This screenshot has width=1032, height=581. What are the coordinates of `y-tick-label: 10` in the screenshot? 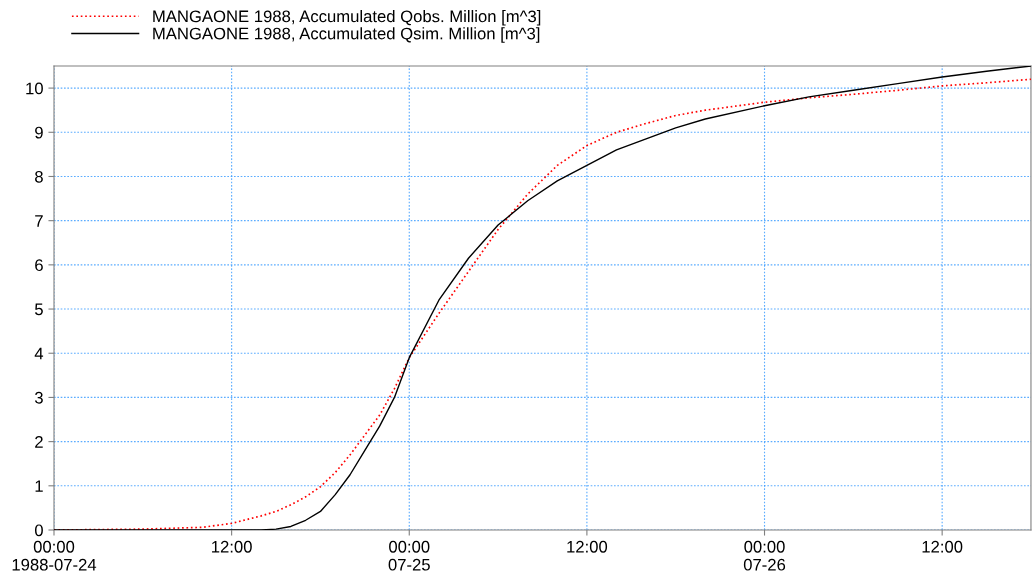 It's located at (34, 88).